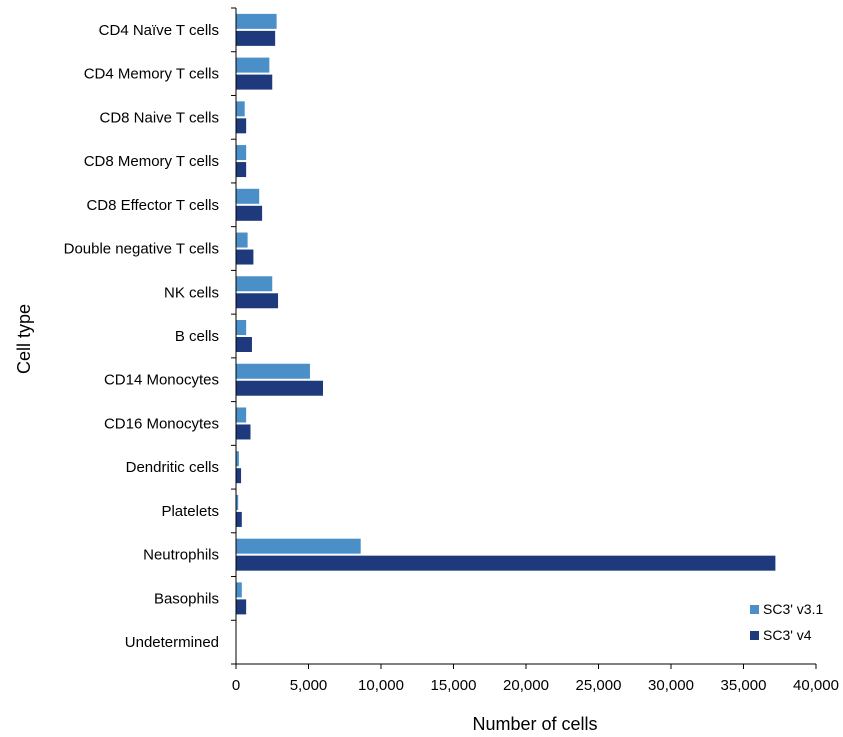 This screenshot has width=843, height=737. What do you see at coordinates (141, 249) in the screenshot?
I see `category-label: Double negative T cells` at bounding box center [141, 249].